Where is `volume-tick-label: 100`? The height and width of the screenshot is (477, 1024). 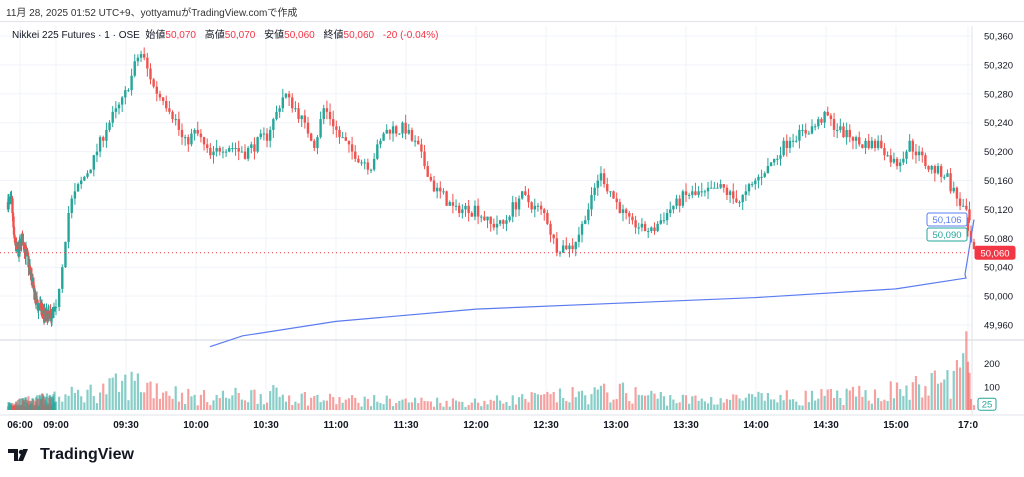 volume-tick-label: 100 is located at coordinates (992, 387).